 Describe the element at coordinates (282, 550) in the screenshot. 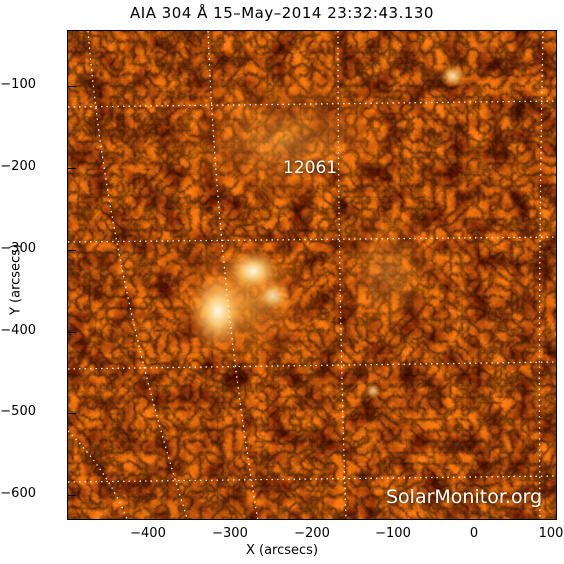

I see `x-axis-label: X (arcsecs)` at that location.